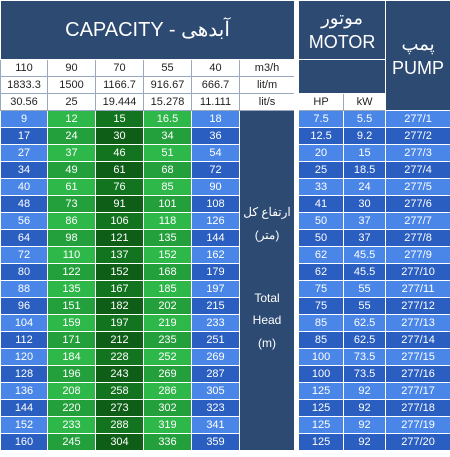  I want to click on head-value-cell: 167, so click(119, 289).